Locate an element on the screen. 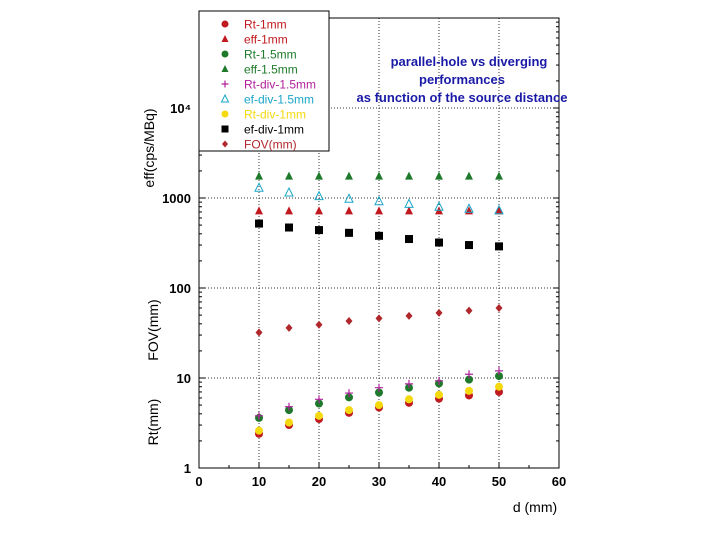 Image resolution: width=720 pixels, height=545 pixels. x-tick-label-0: 0 is located at coordinates (198, 481).